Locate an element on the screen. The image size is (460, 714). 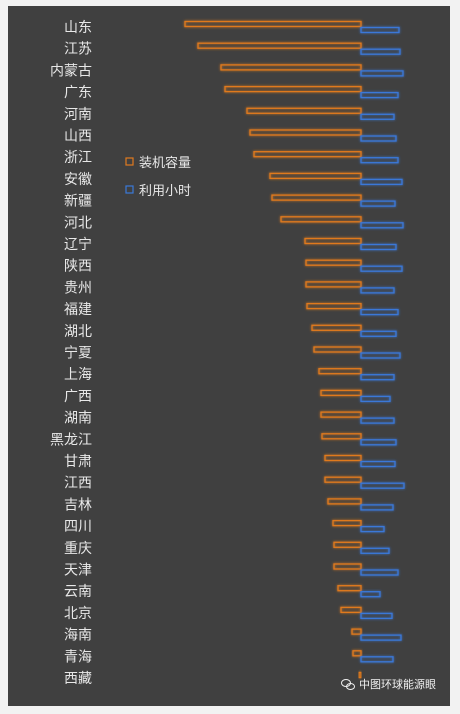
category-label: 黑龙江 is located at coordinates (71, 440).